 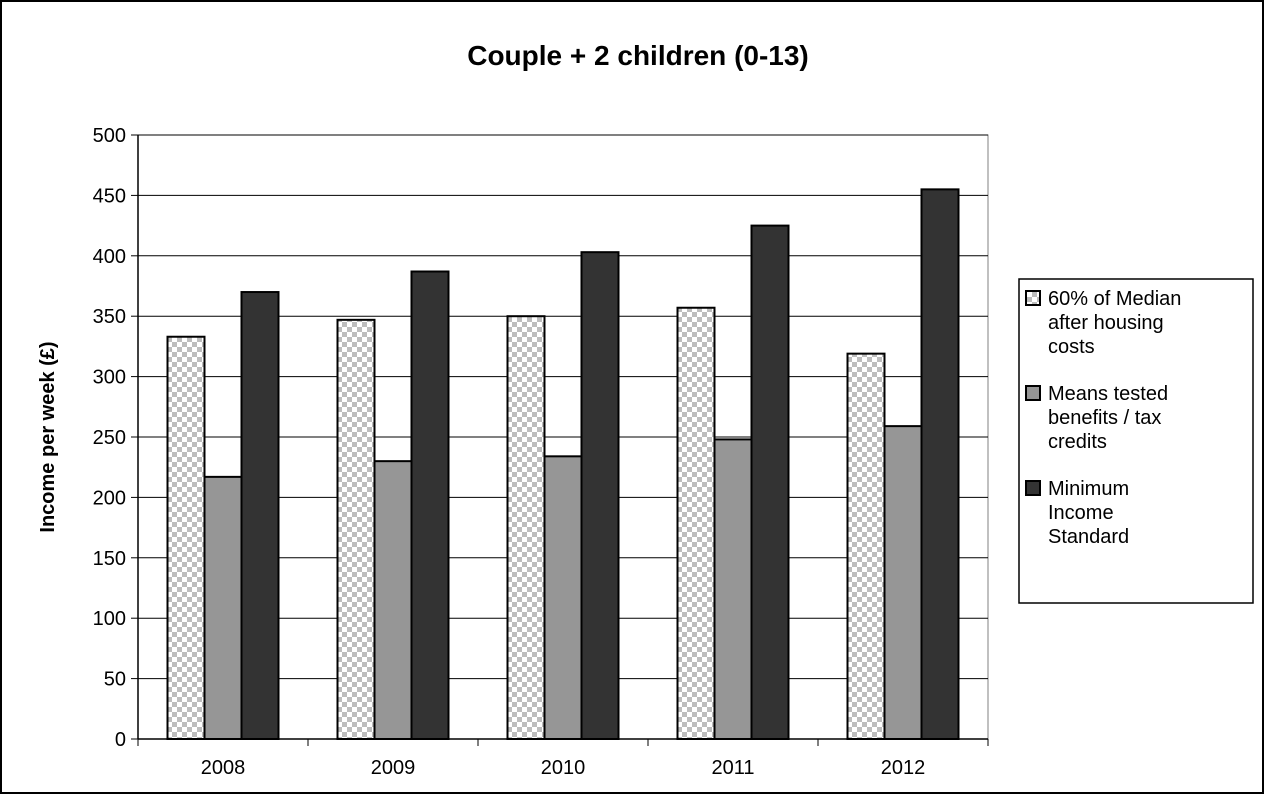 What do you see at coordinates (109, 317) in the screenshot?
I see `y-tick-label: 350` at bounding box center [109, 317].